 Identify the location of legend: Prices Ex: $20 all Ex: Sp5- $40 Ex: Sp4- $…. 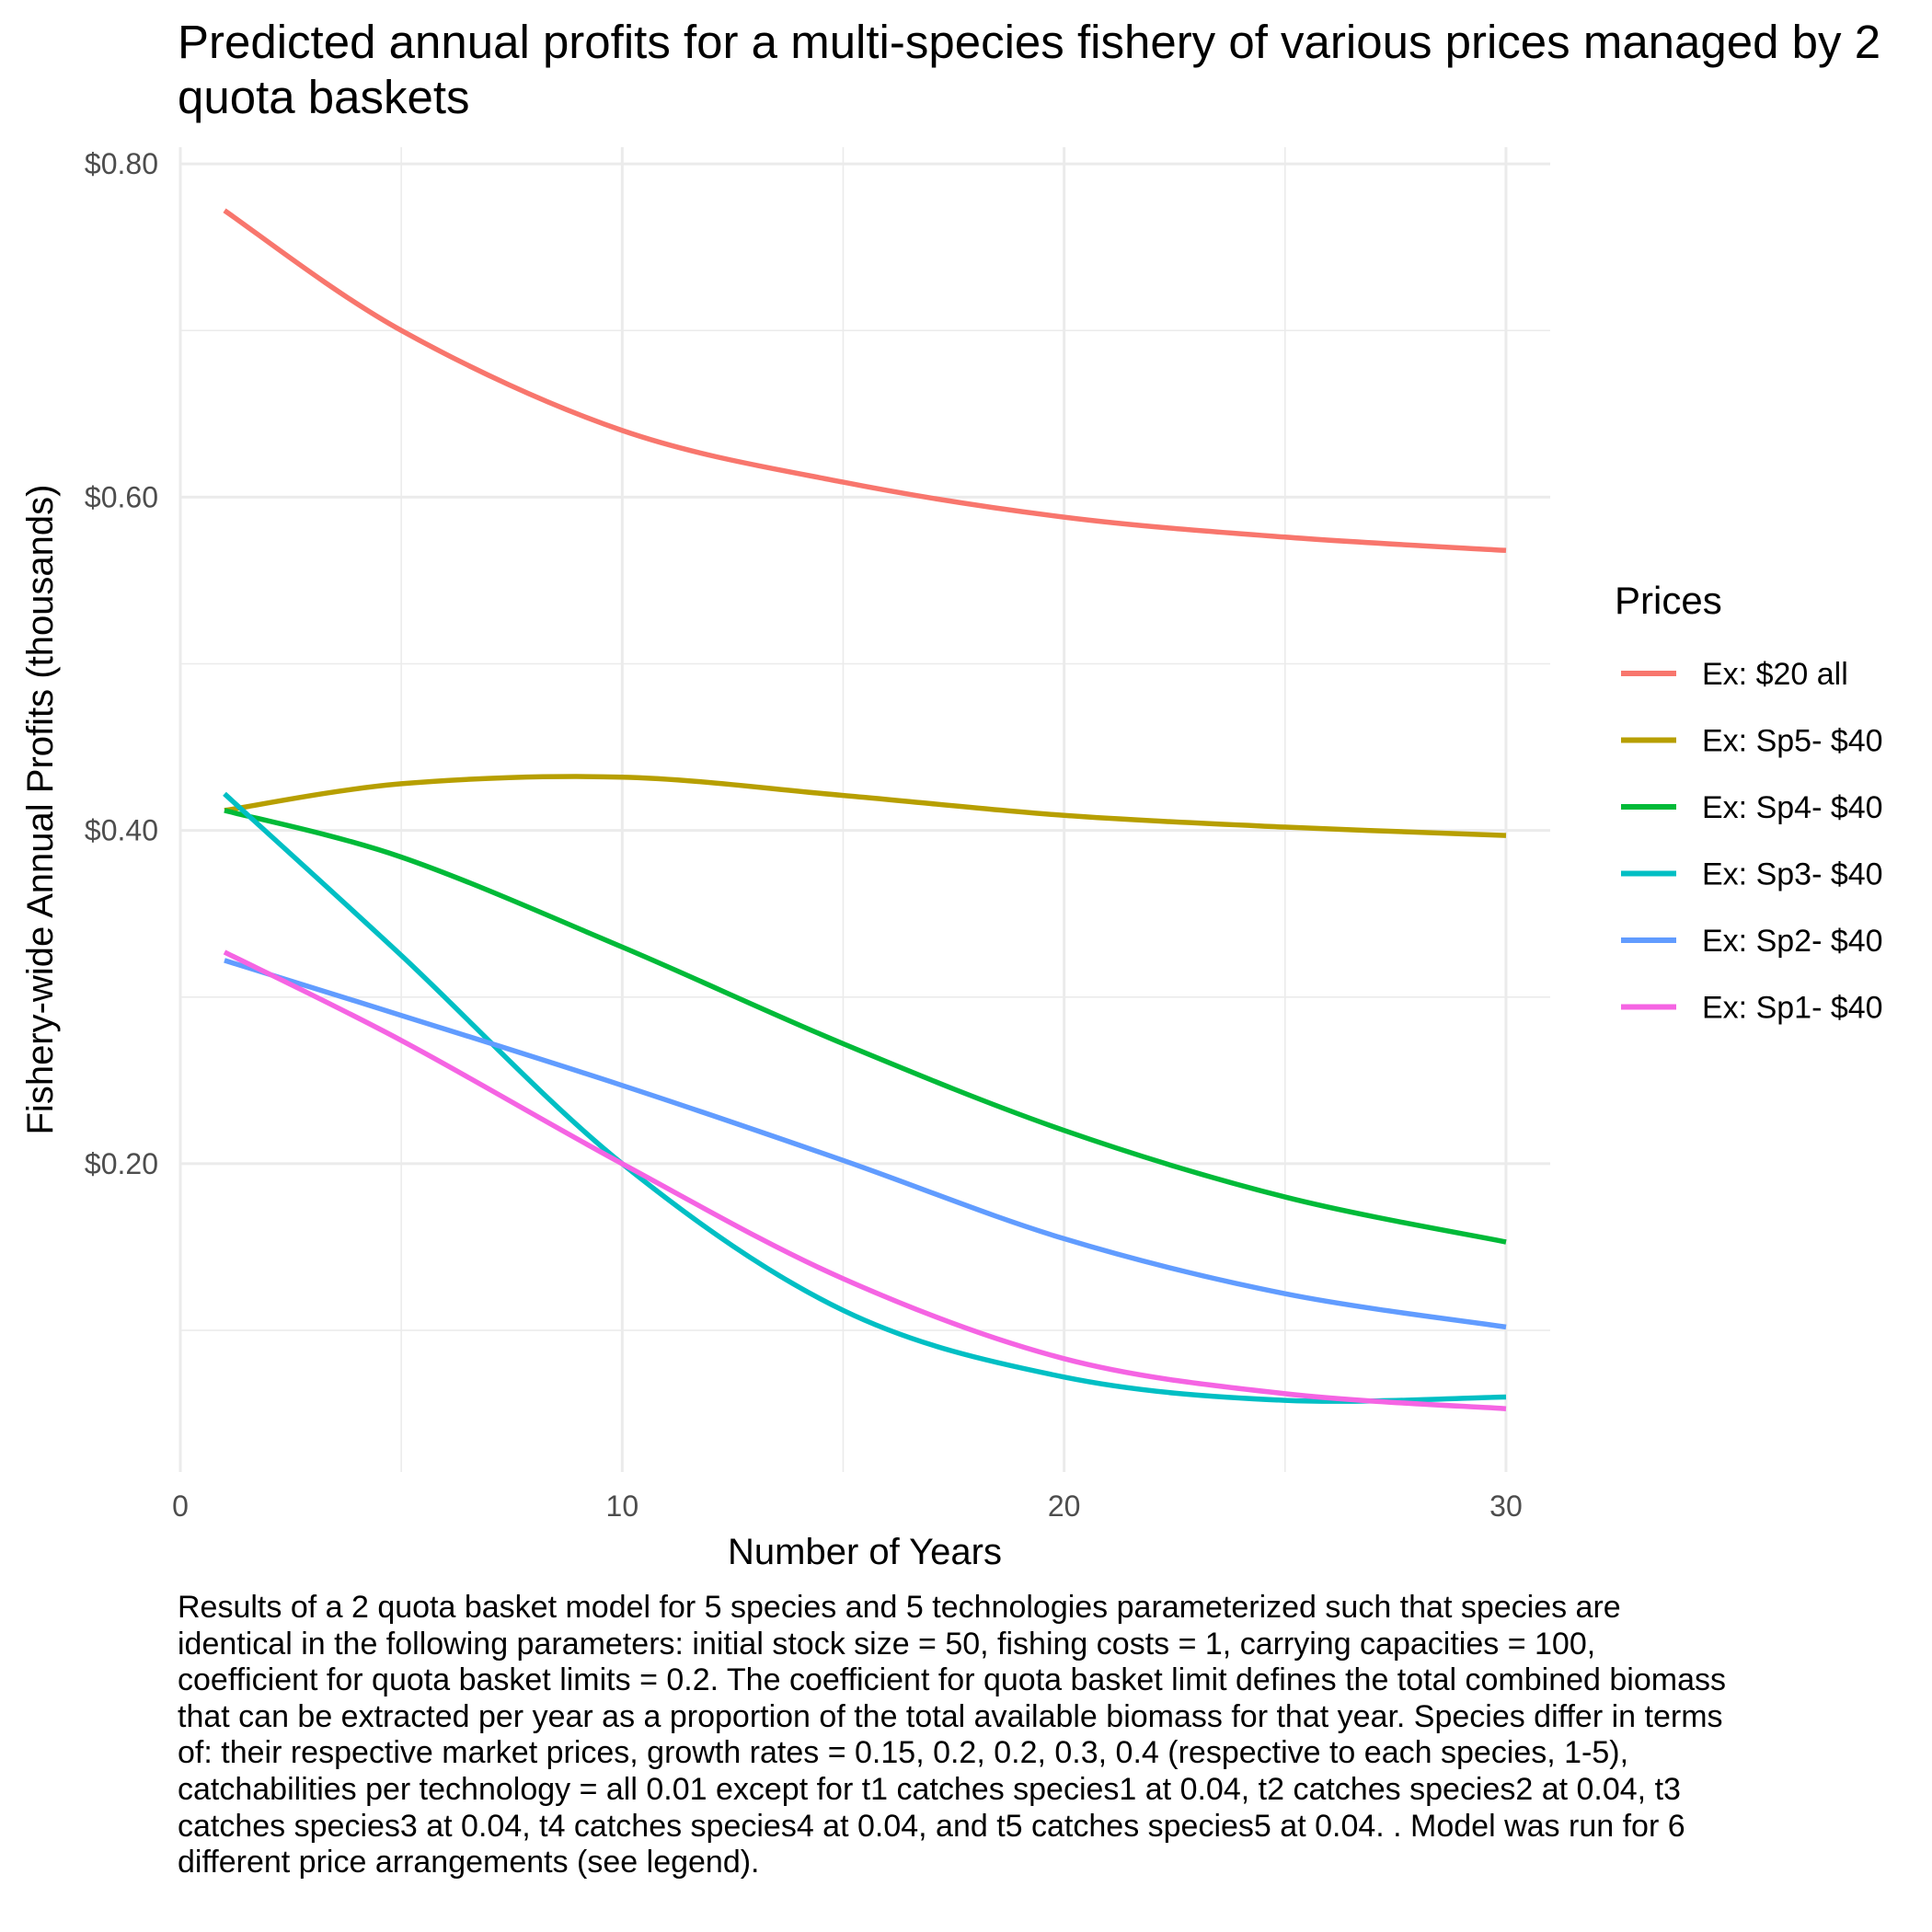
(1749, 802).